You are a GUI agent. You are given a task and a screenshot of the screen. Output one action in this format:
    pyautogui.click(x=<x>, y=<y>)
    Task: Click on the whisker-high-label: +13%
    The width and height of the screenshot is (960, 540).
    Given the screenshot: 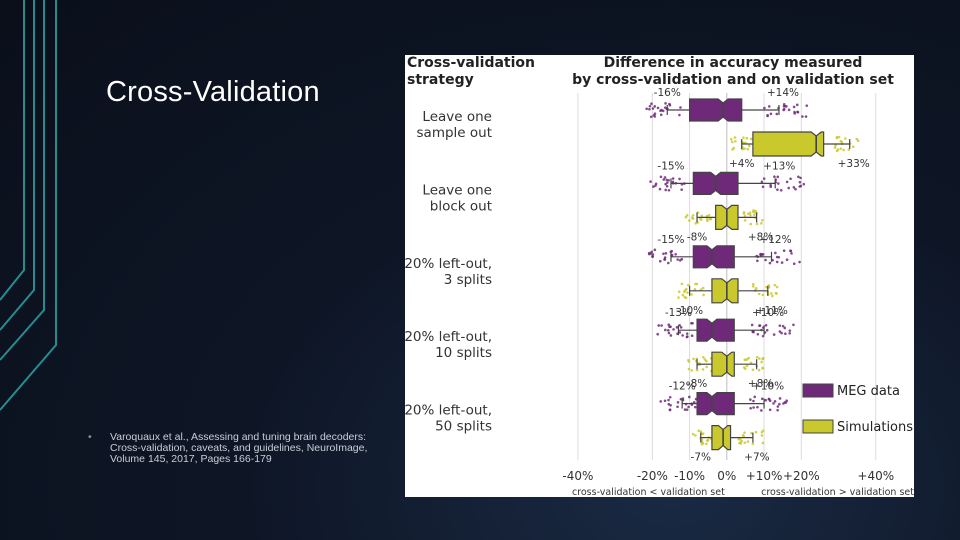 What is the action you would take?
    pyautogui.click(x=779, y=166)
    